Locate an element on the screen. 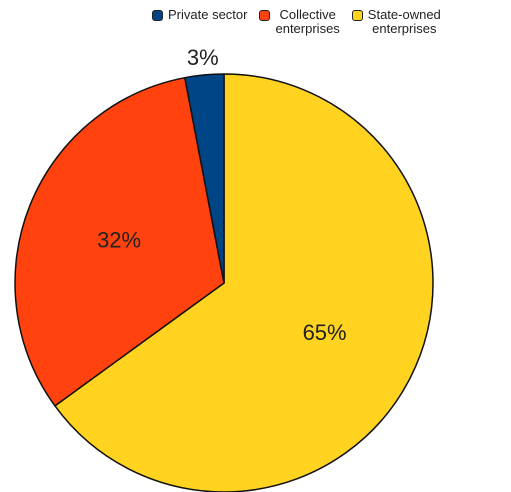  legend-item-collective-enterprises: Collective enterprises is located at coordinates (299, 21).